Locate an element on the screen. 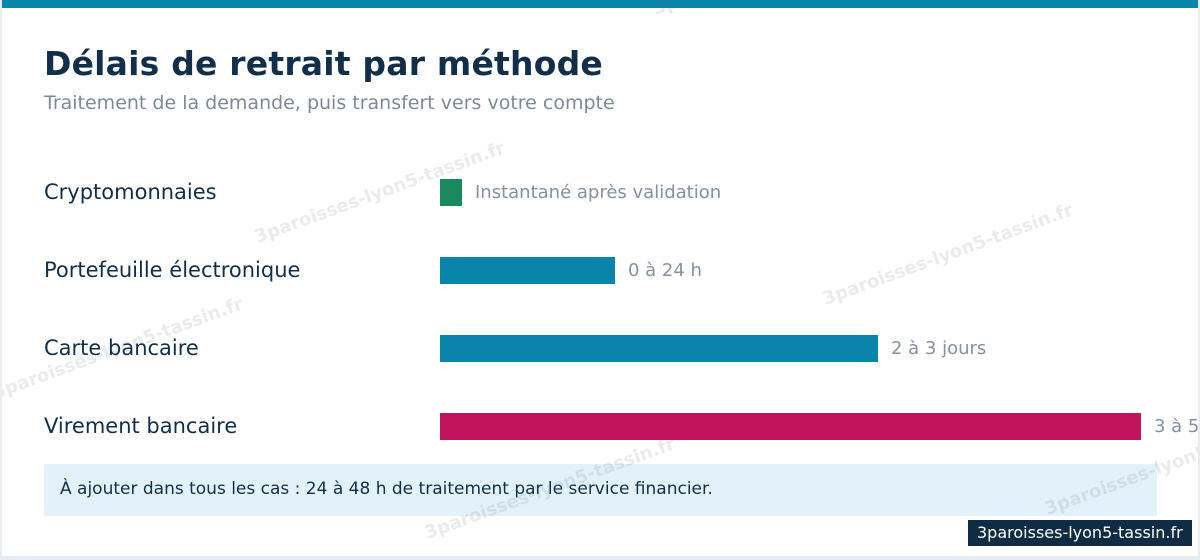 Image resolution: width=1200 pixels, height=560 pixels. bar-value-label: Instantané après validation is located at coordinates (598, 192).